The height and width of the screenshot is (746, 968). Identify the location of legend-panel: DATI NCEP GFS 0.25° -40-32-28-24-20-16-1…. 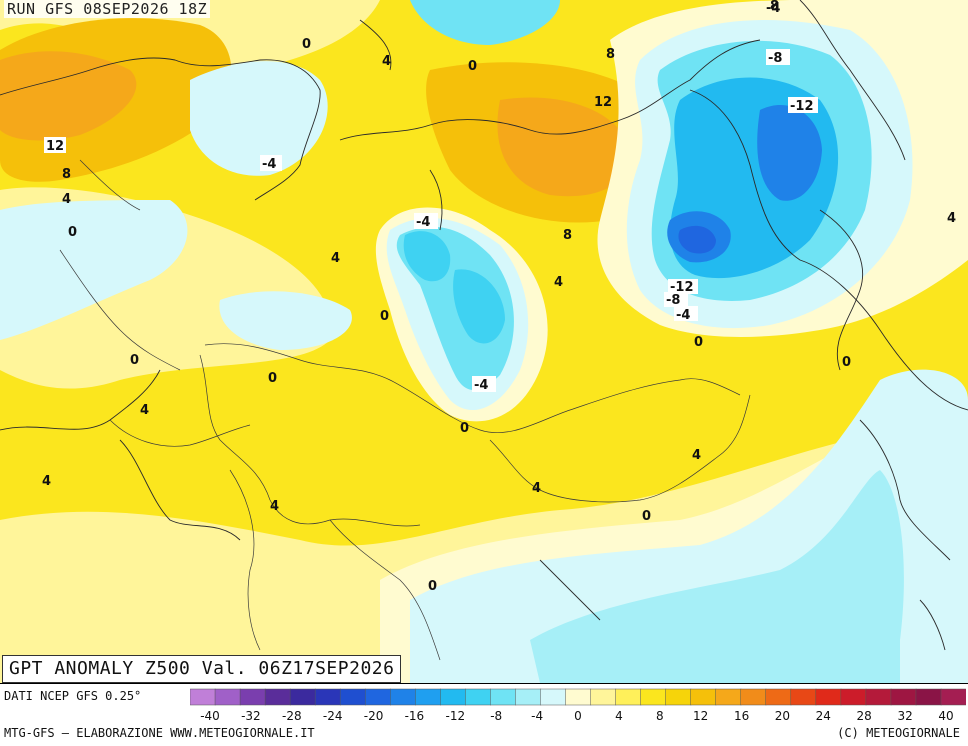
(484, 714).